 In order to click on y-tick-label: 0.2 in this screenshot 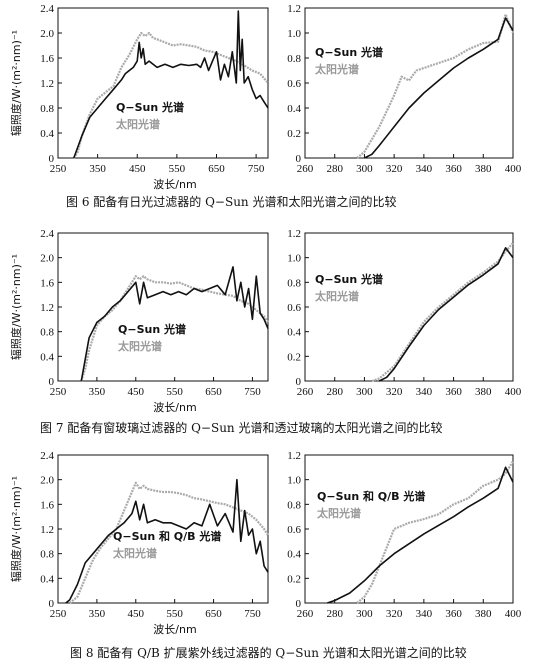, I will do `click(294, 134)`.